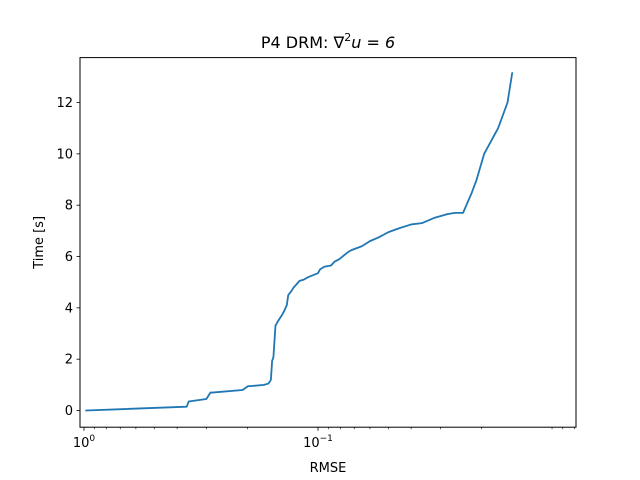 The width and height of the screenshot is (640, 480). What do you see at coordinates (303, 42) in the screenshot?
I see `chart-title-prefix: P4 DRM: ∇` at bounding box center [303, 42].